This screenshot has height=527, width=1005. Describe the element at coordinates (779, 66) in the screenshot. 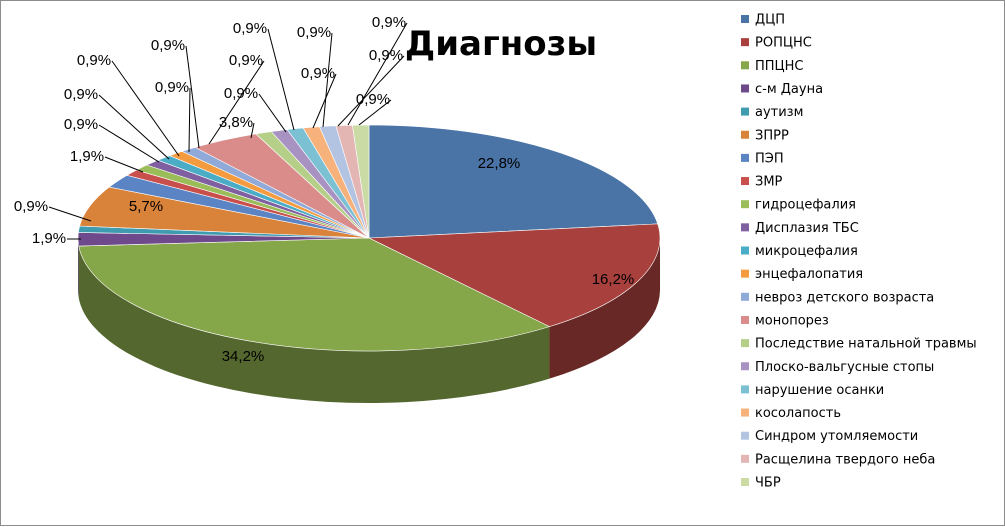

I see `legend-label-3: ППЦНС` at that location.